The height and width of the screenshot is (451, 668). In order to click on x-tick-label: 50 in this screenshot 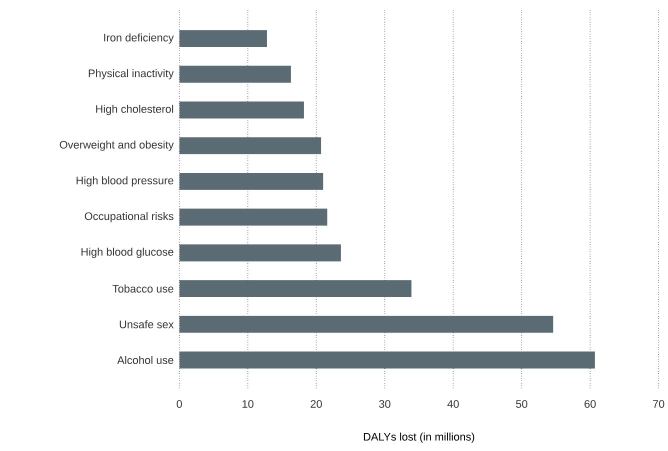, I will do `click(522, 404)`.